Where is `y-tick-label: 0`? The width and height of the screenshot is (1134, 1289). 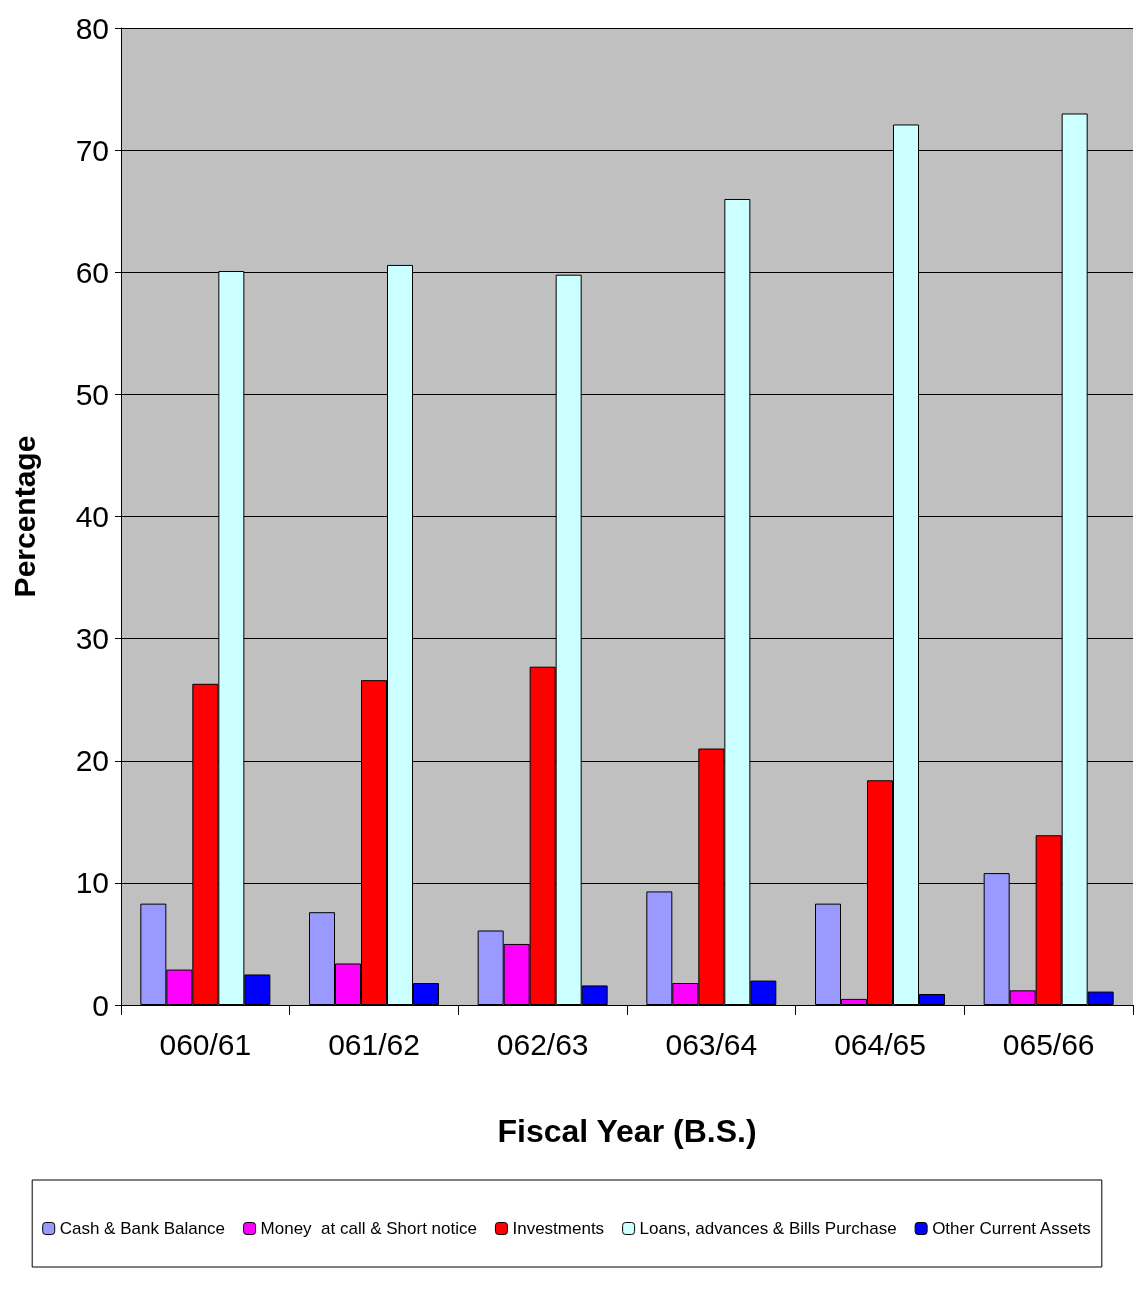
y-tick-label: 0 is located at coordinates (100, 1005).